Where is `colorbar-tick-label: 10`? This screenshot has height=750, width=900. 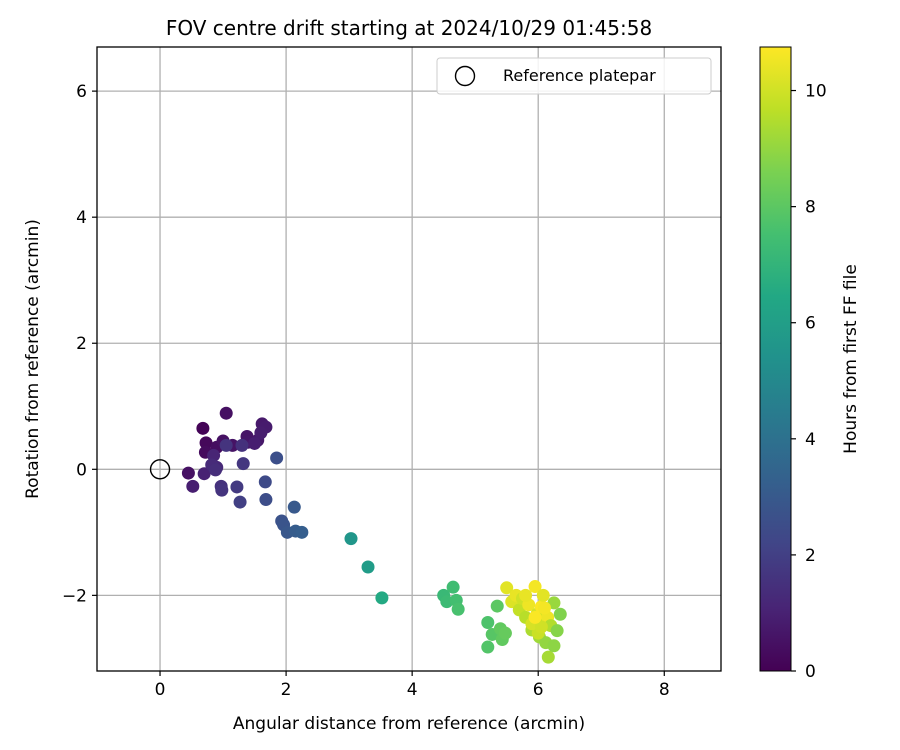 colorbar-tick-label: 10 is located at coordinates (816, 92).